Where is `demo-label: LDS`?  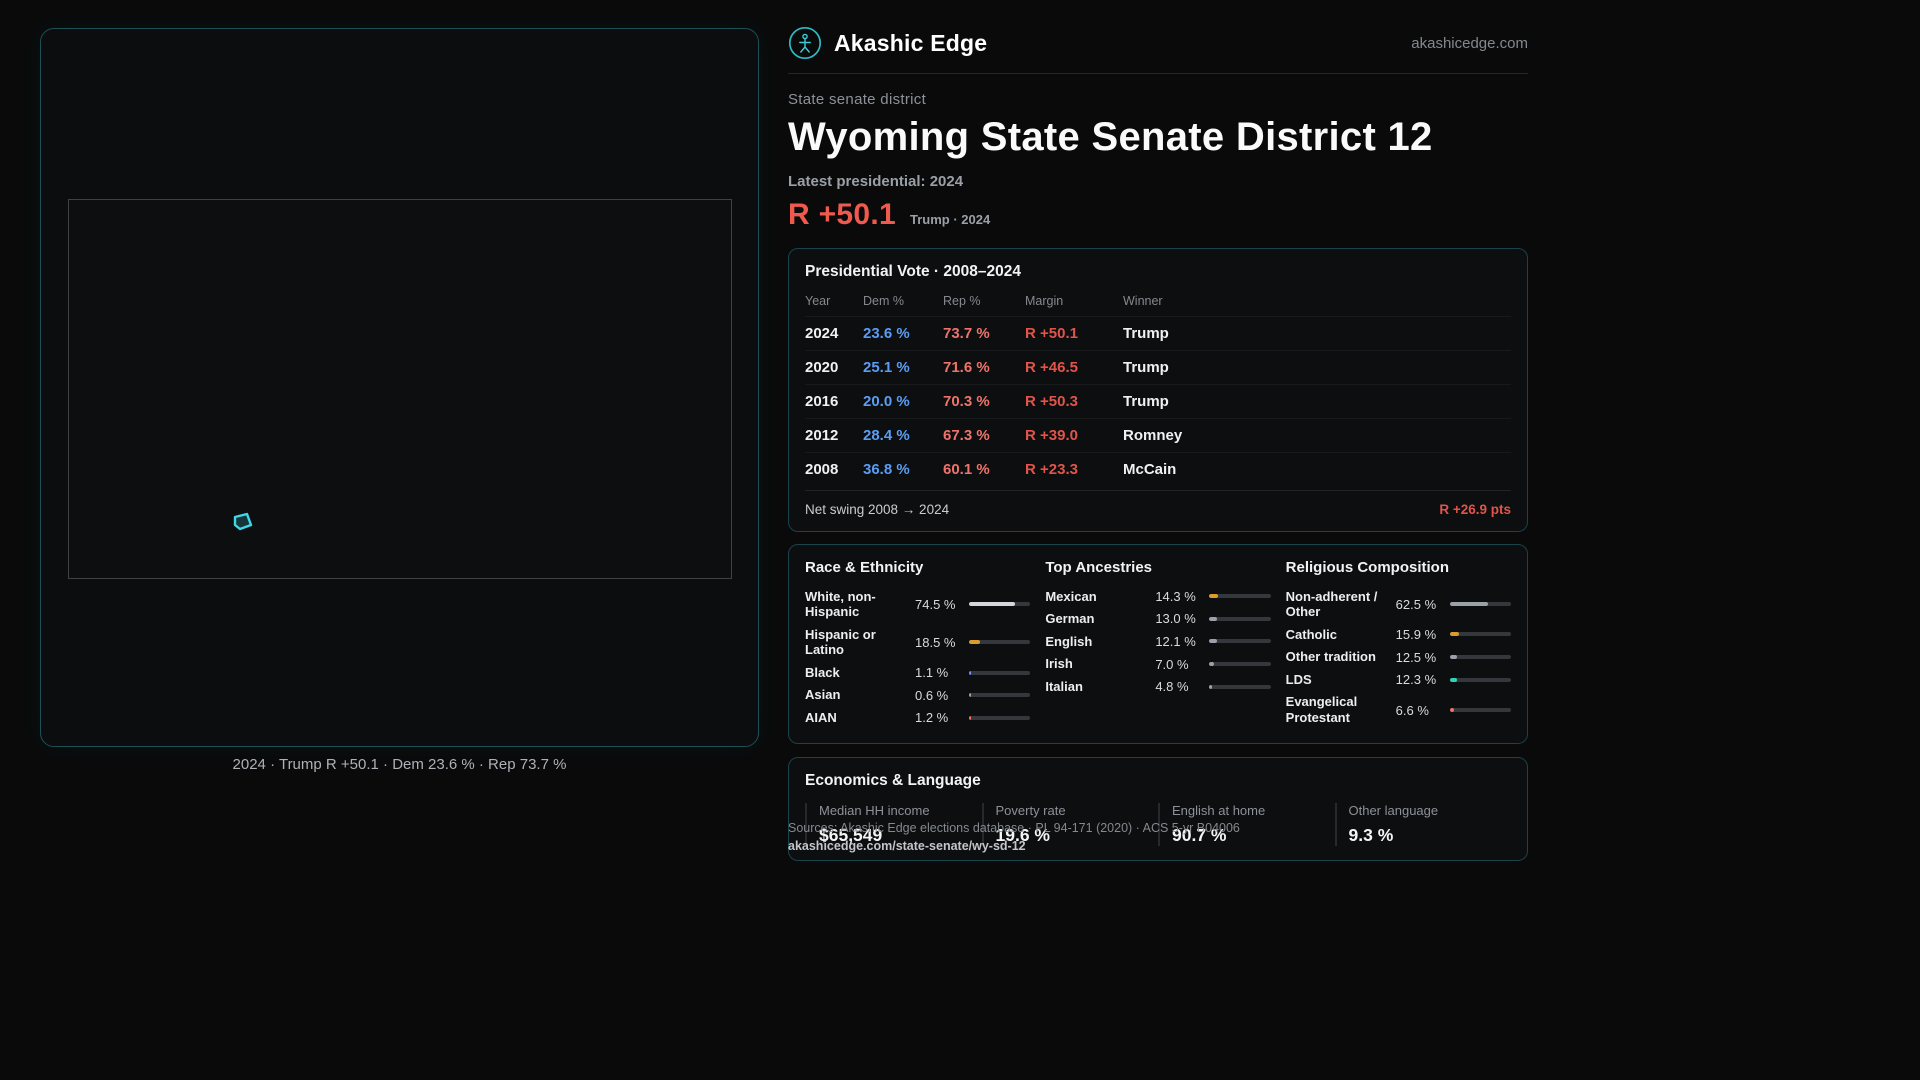 demo-label: LDS is located at coordinates (1298, 679).